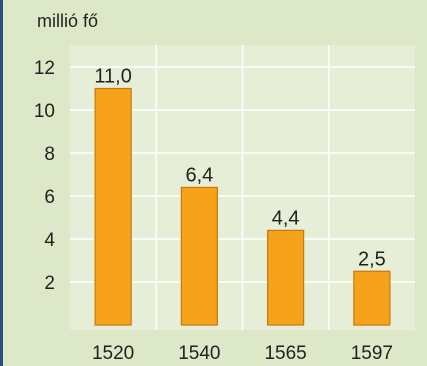 Image resolution: width=427 pixels, height=366 pixels. Describe the element at coordinates (113, 353) in the screenshot. I see `category-label-1520: 1520` at that location.